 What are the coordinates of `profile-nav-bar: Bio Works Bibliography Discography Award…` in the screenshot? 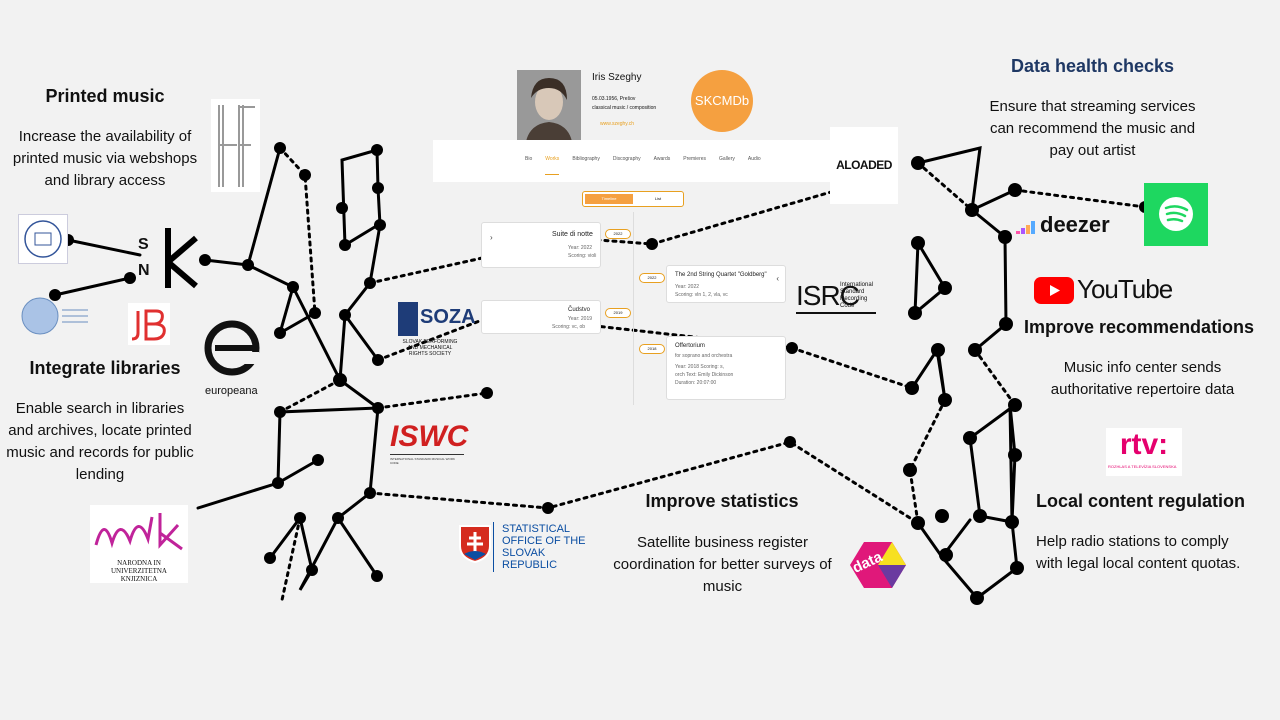 It's located at (633, 161).